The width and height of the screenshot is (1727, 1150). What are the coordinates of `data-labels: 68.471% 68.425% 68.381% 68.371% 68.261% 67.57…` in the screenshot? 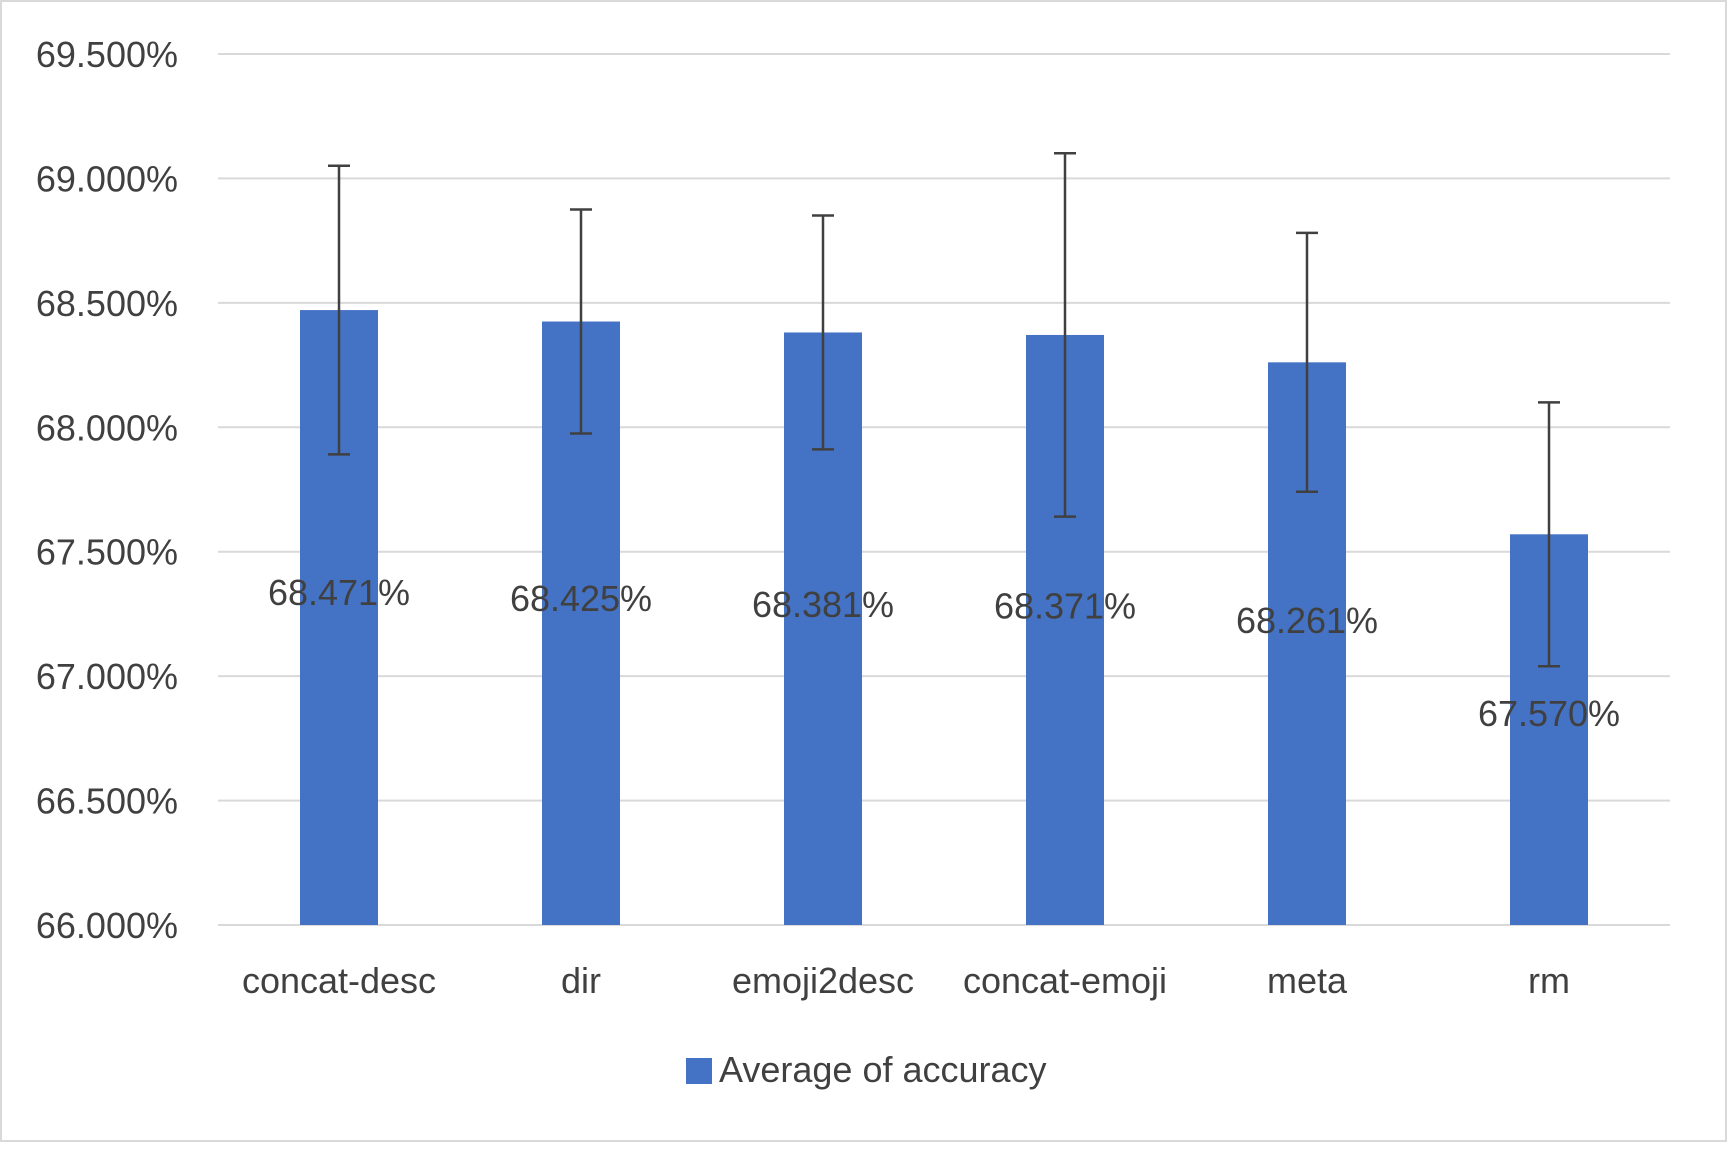 It's located at (944, 653).